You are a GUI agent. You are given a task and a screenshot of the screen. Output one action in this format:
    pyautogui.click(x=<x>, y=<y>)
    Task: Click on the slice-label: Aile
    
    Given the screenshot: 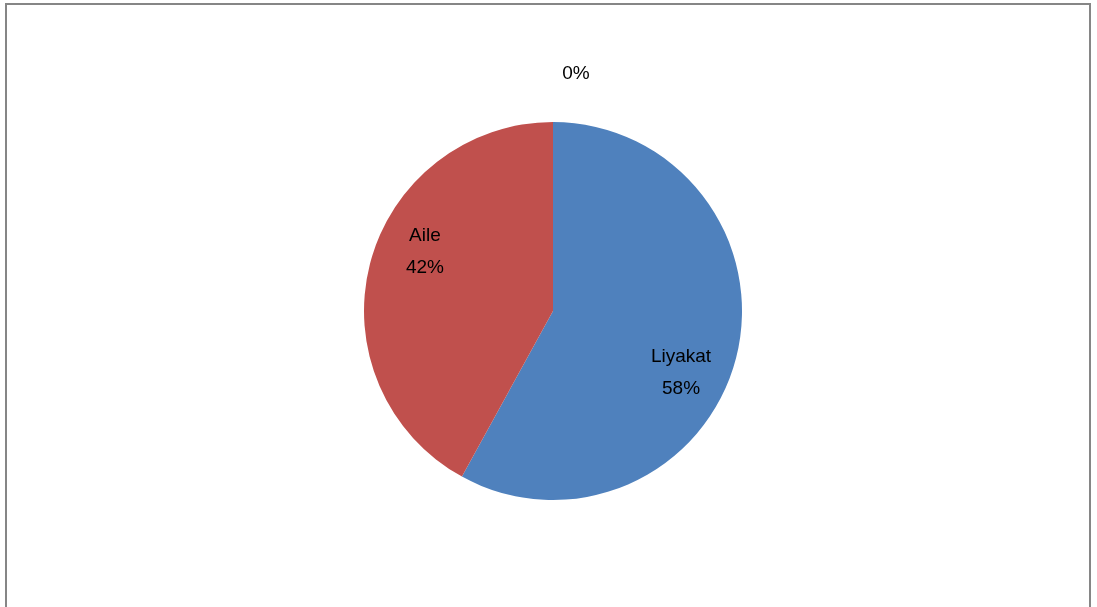 What is the action you would take?
    pyautogui.click(x=425, y=234)
    